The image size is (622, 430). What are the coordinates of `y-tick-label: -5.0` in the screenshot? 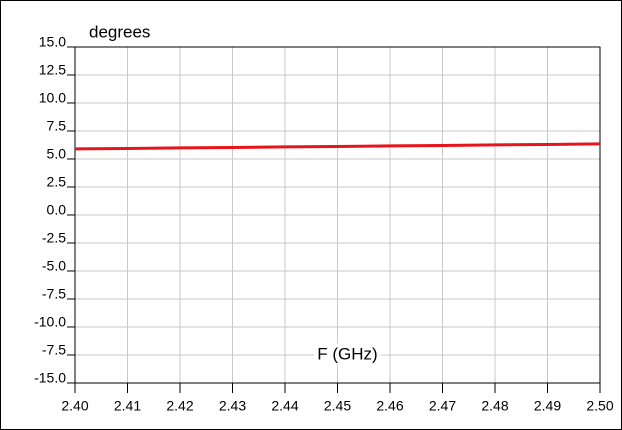 It's located at (54, 266).